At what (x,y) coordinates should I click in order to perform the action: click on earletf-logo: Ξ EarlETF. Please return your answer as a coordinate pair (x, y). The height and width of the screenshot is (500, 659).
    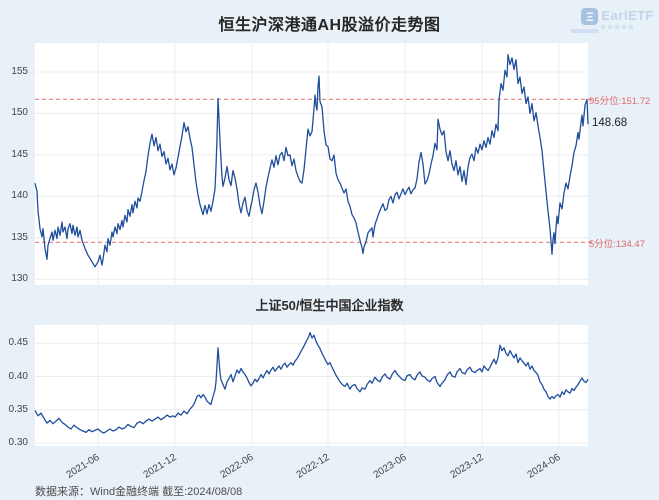
    Looking at the image, I should click on (617, 18).